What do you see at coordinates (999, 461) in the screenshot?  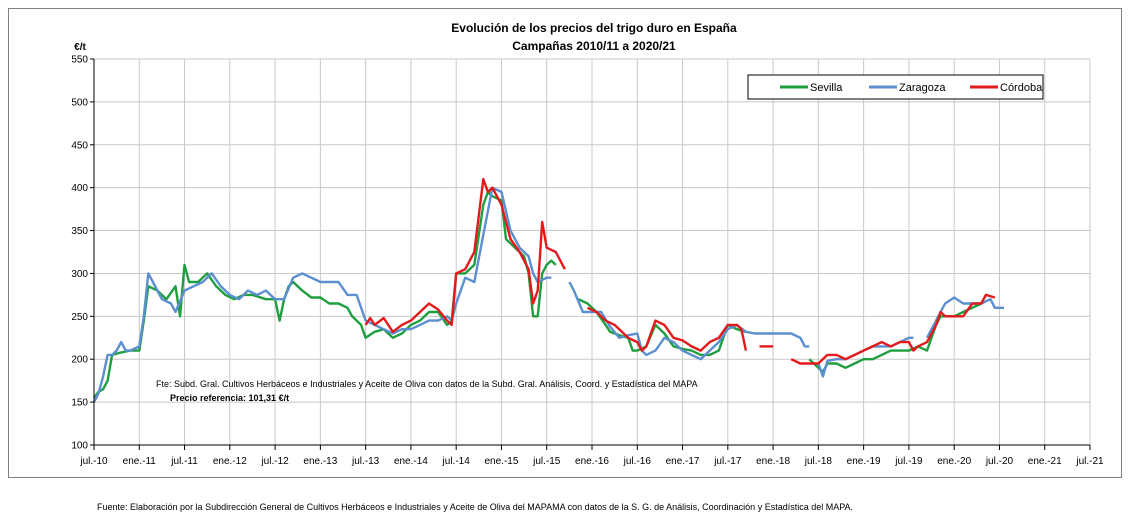 I see `x-tick-label: jul.-20` at bounding box center [999, 461].